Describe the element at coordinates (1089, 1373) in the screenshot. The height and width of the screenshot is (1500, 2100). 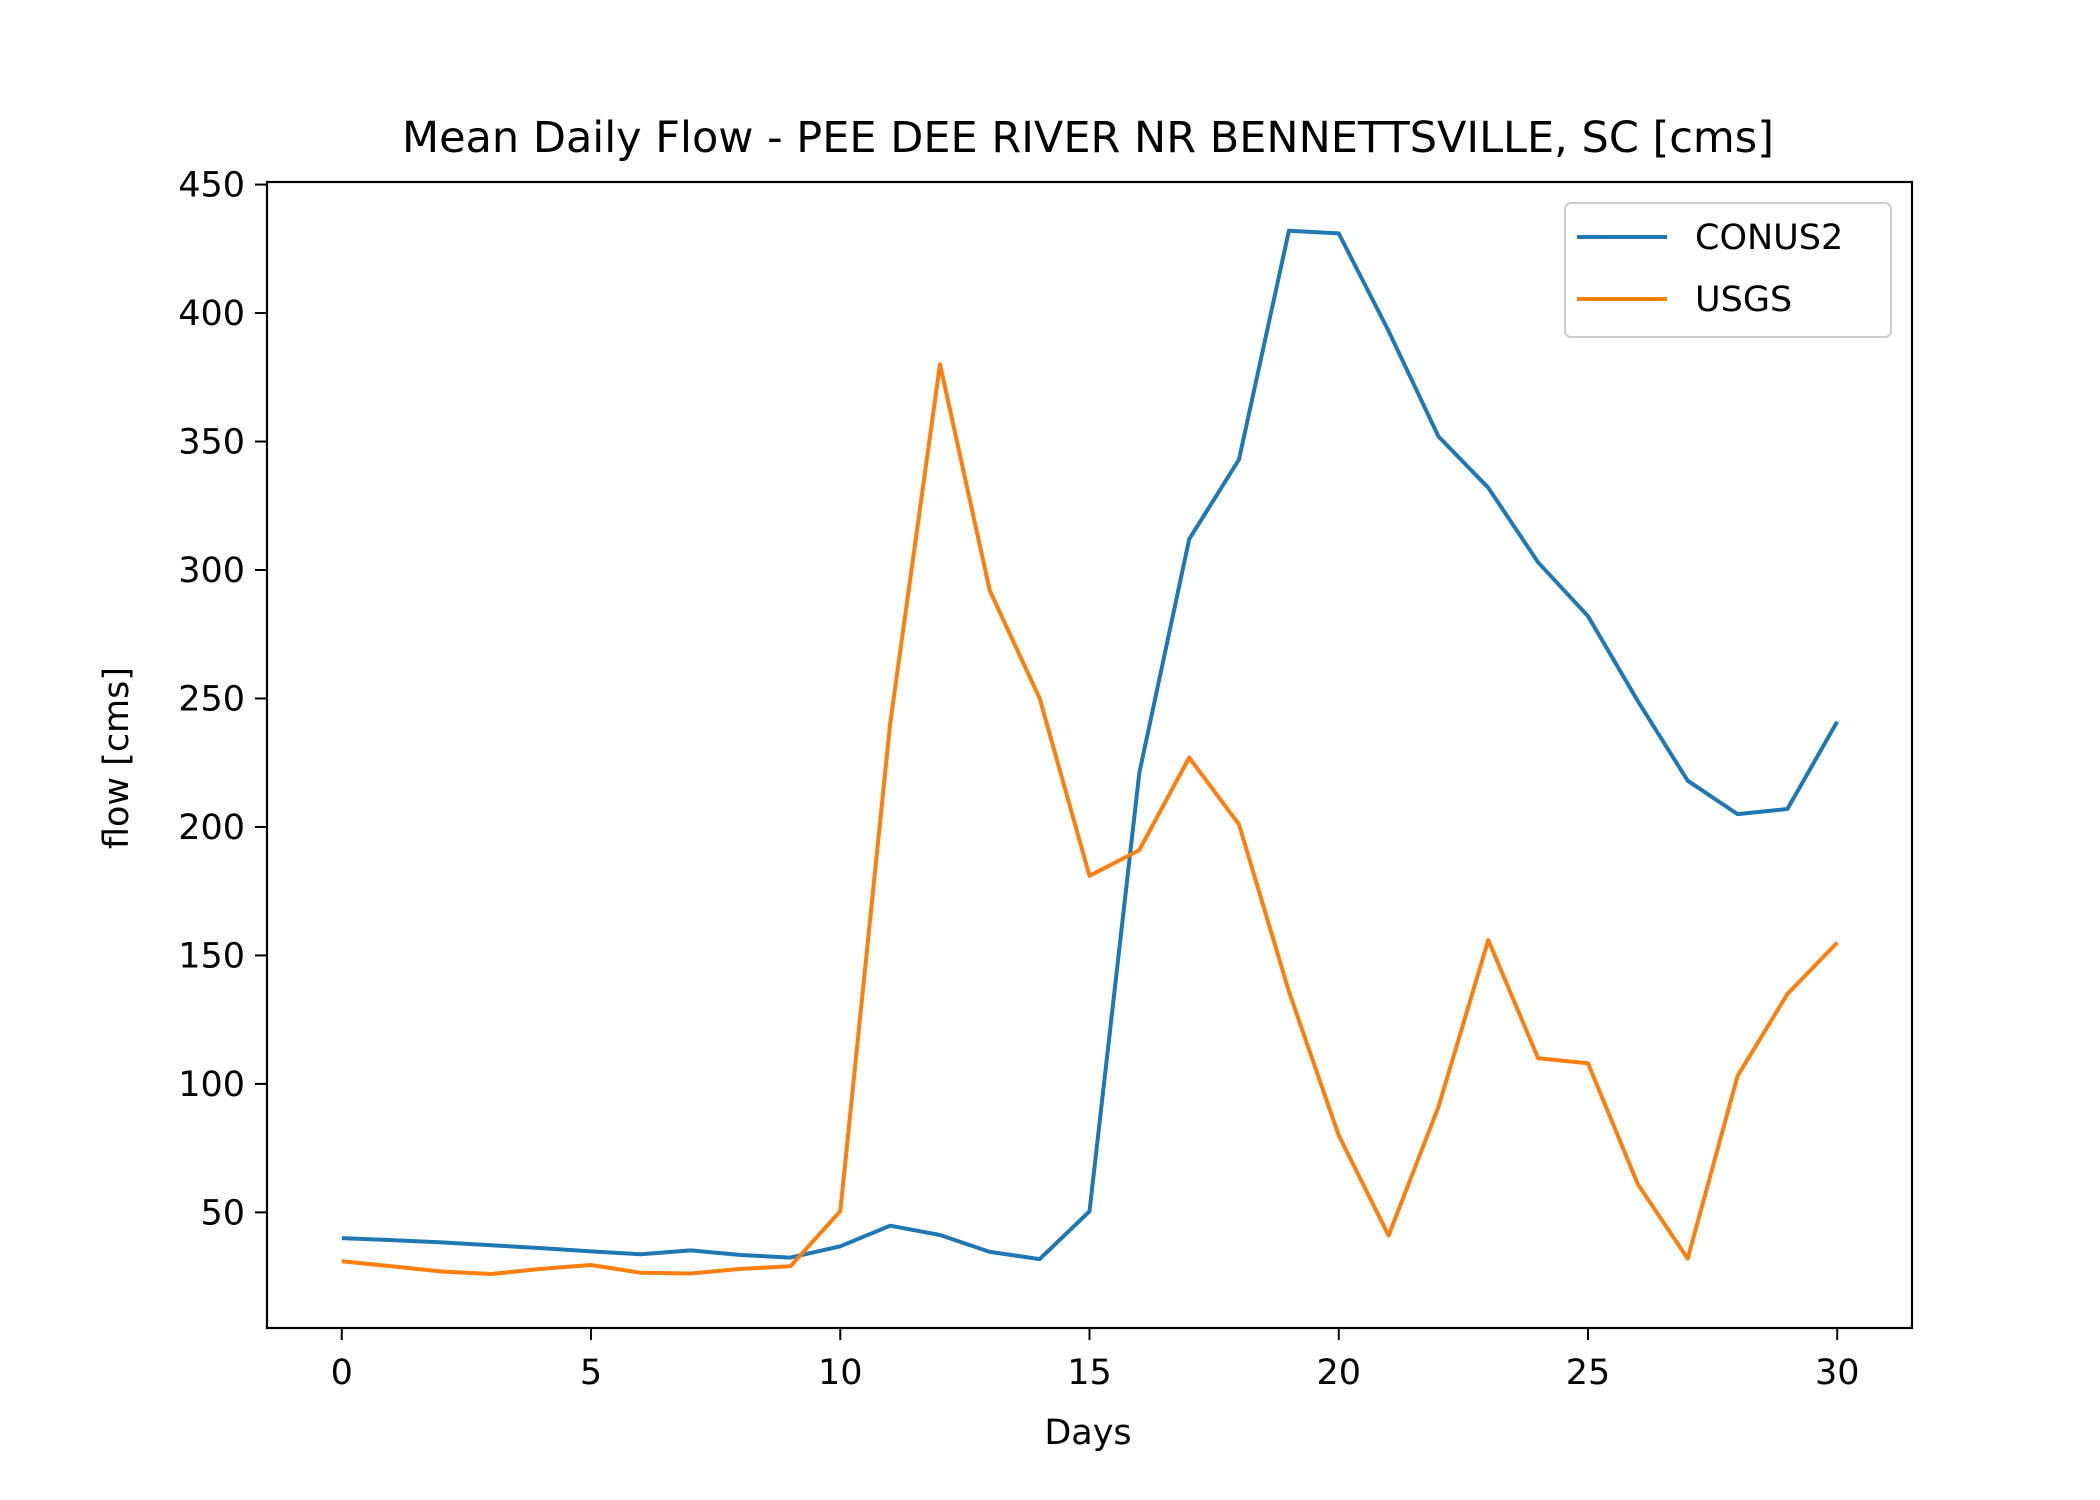
I see `x-tick-label: 15` at that location.